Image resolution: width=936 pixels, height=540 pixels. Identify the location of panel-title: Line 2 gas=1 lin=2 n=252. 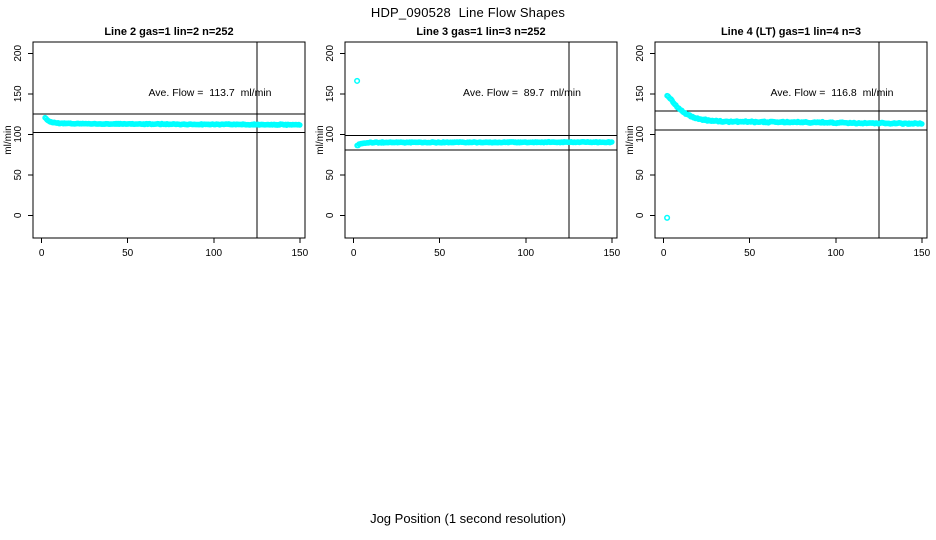
(169, 32).